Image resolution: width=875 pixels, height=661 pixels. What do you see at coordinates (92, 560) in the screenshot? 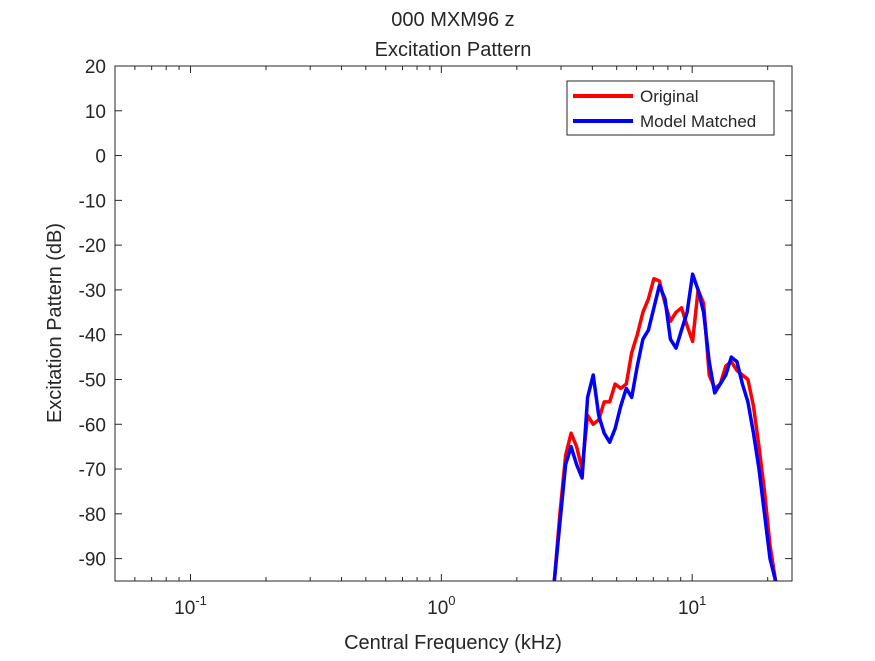
I see `y-tick-label: -90` at bounding box center [92, 560].